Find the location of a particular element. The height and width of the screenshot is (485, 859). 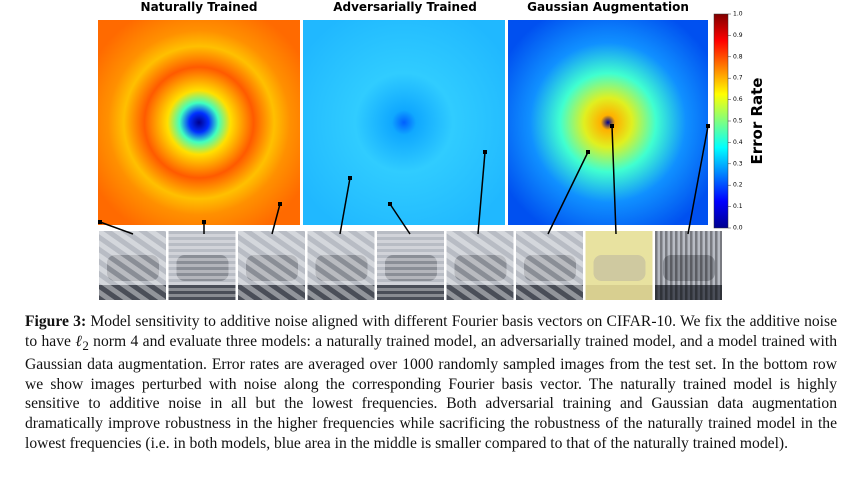

thumbnail-row is located at coordinates (410, 265).